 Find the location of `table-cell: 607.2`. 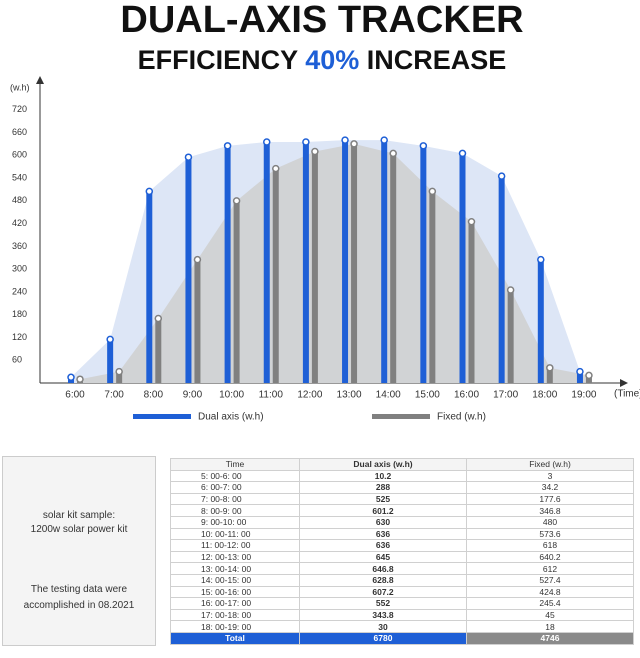

table-cell: 607.2 is located at coordinates (383, 592).